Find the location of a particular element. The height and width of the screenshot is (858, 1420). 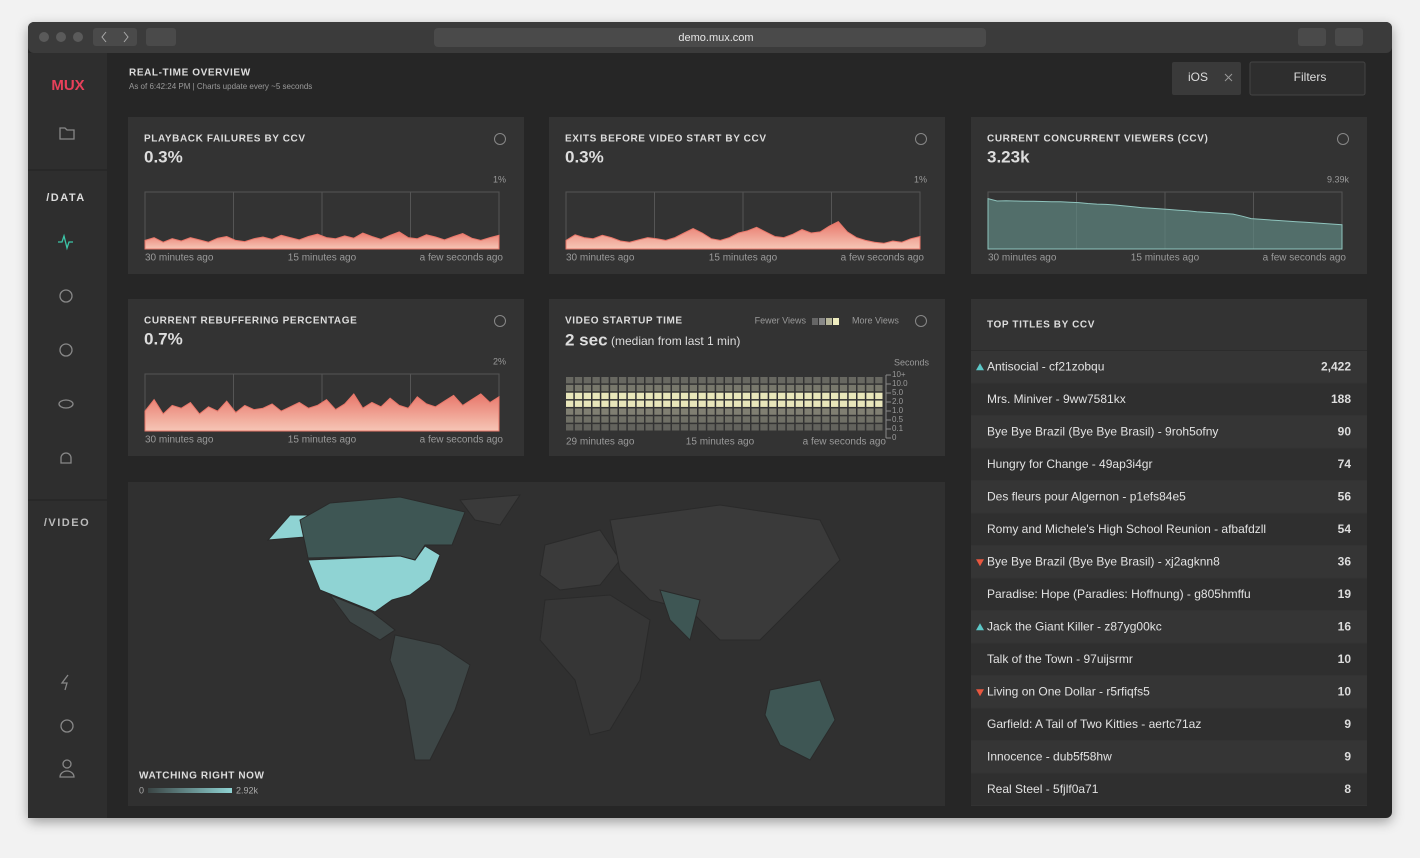

y-label: 10+ is located at coordinates (899, 374).